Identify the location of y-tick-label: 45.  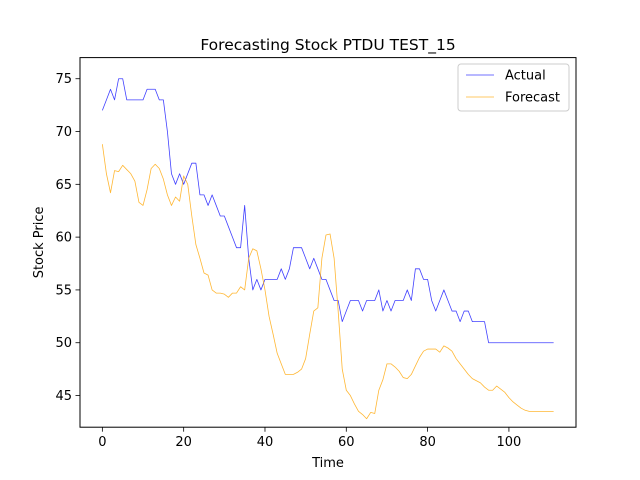
(63, 396).